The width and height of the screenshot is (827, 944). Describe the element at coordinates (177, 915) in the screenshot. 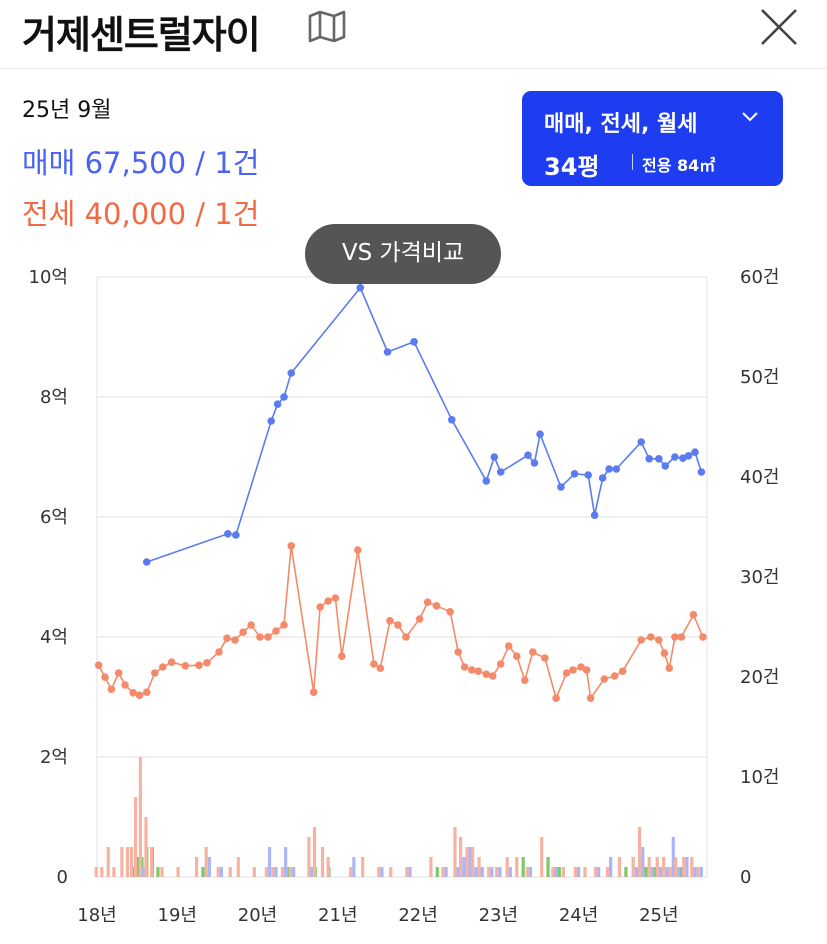

I see `x-tick: 19년` at that location.